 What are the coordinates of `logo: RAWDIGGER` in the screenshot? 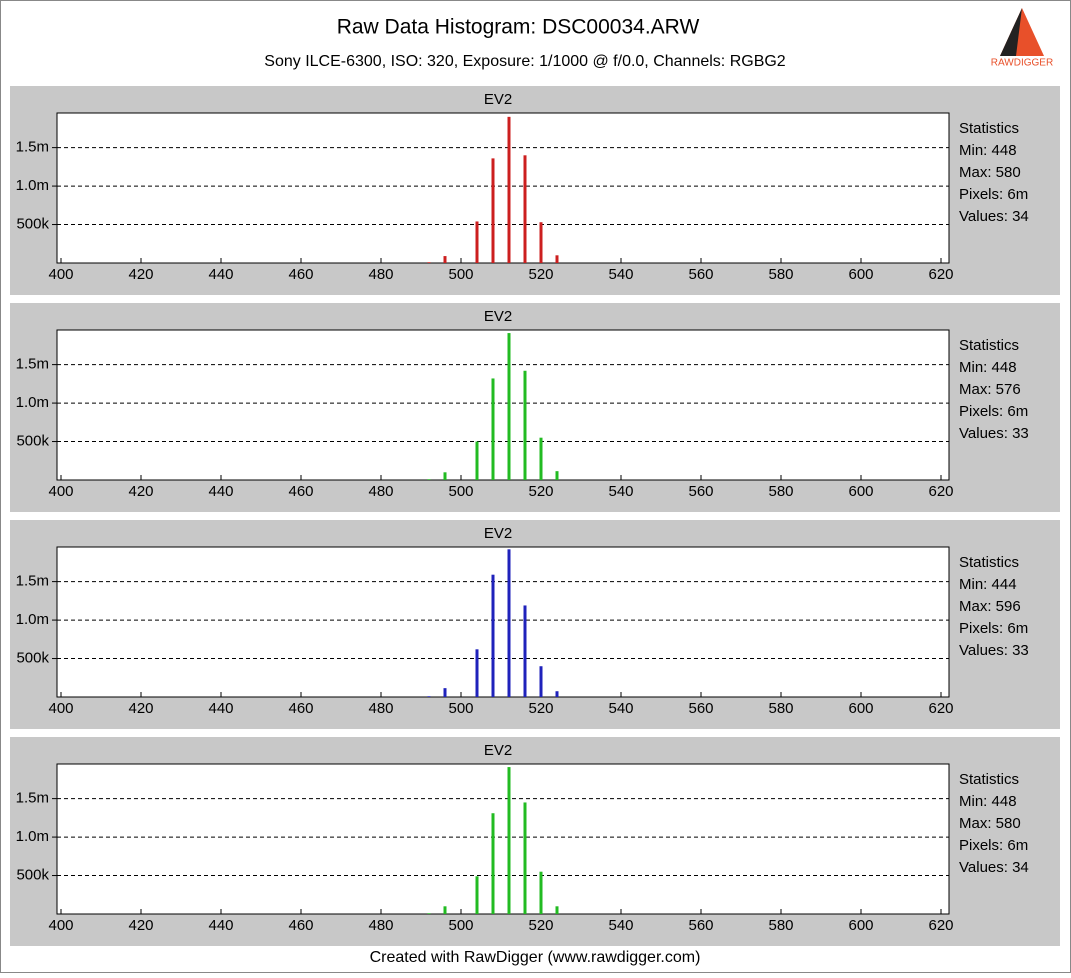 It's located at (1022, 38).